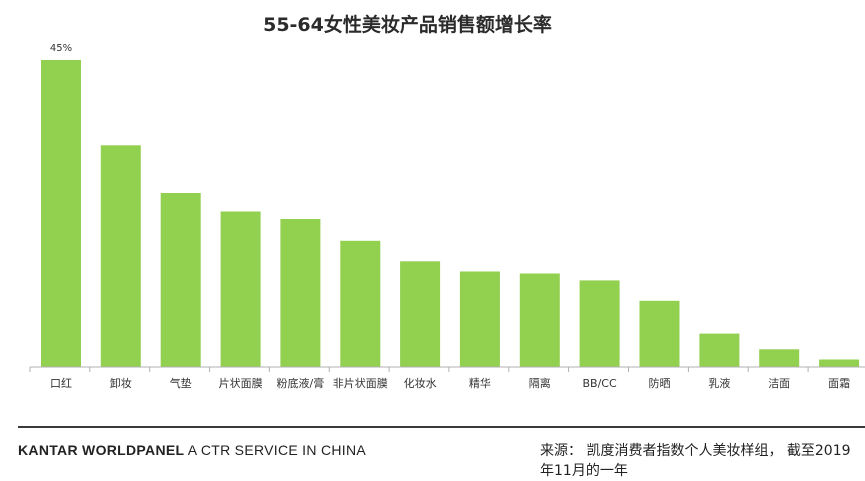 This screenshot has height=481, width=865. I want to click on category-label: 卸妆, so click(121, 383).